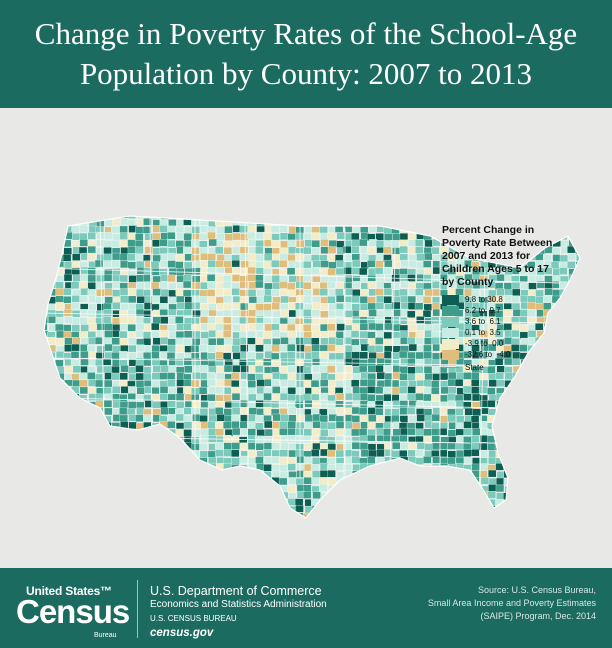 The width and height of the screenshot is (612, 648). What do you see at coordinates (182, 633) in the screenshot?
I see `census-gov-link: census.gov` at bounding box center [182, 633].